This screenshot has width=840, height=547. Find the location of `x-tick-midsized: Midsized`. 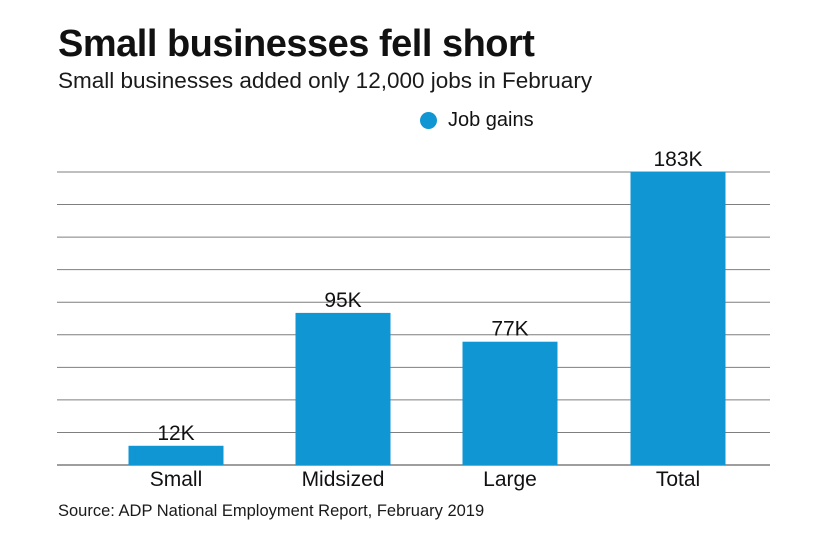

x-tick-midsized: Midsized is located at coordinates (343, 479).